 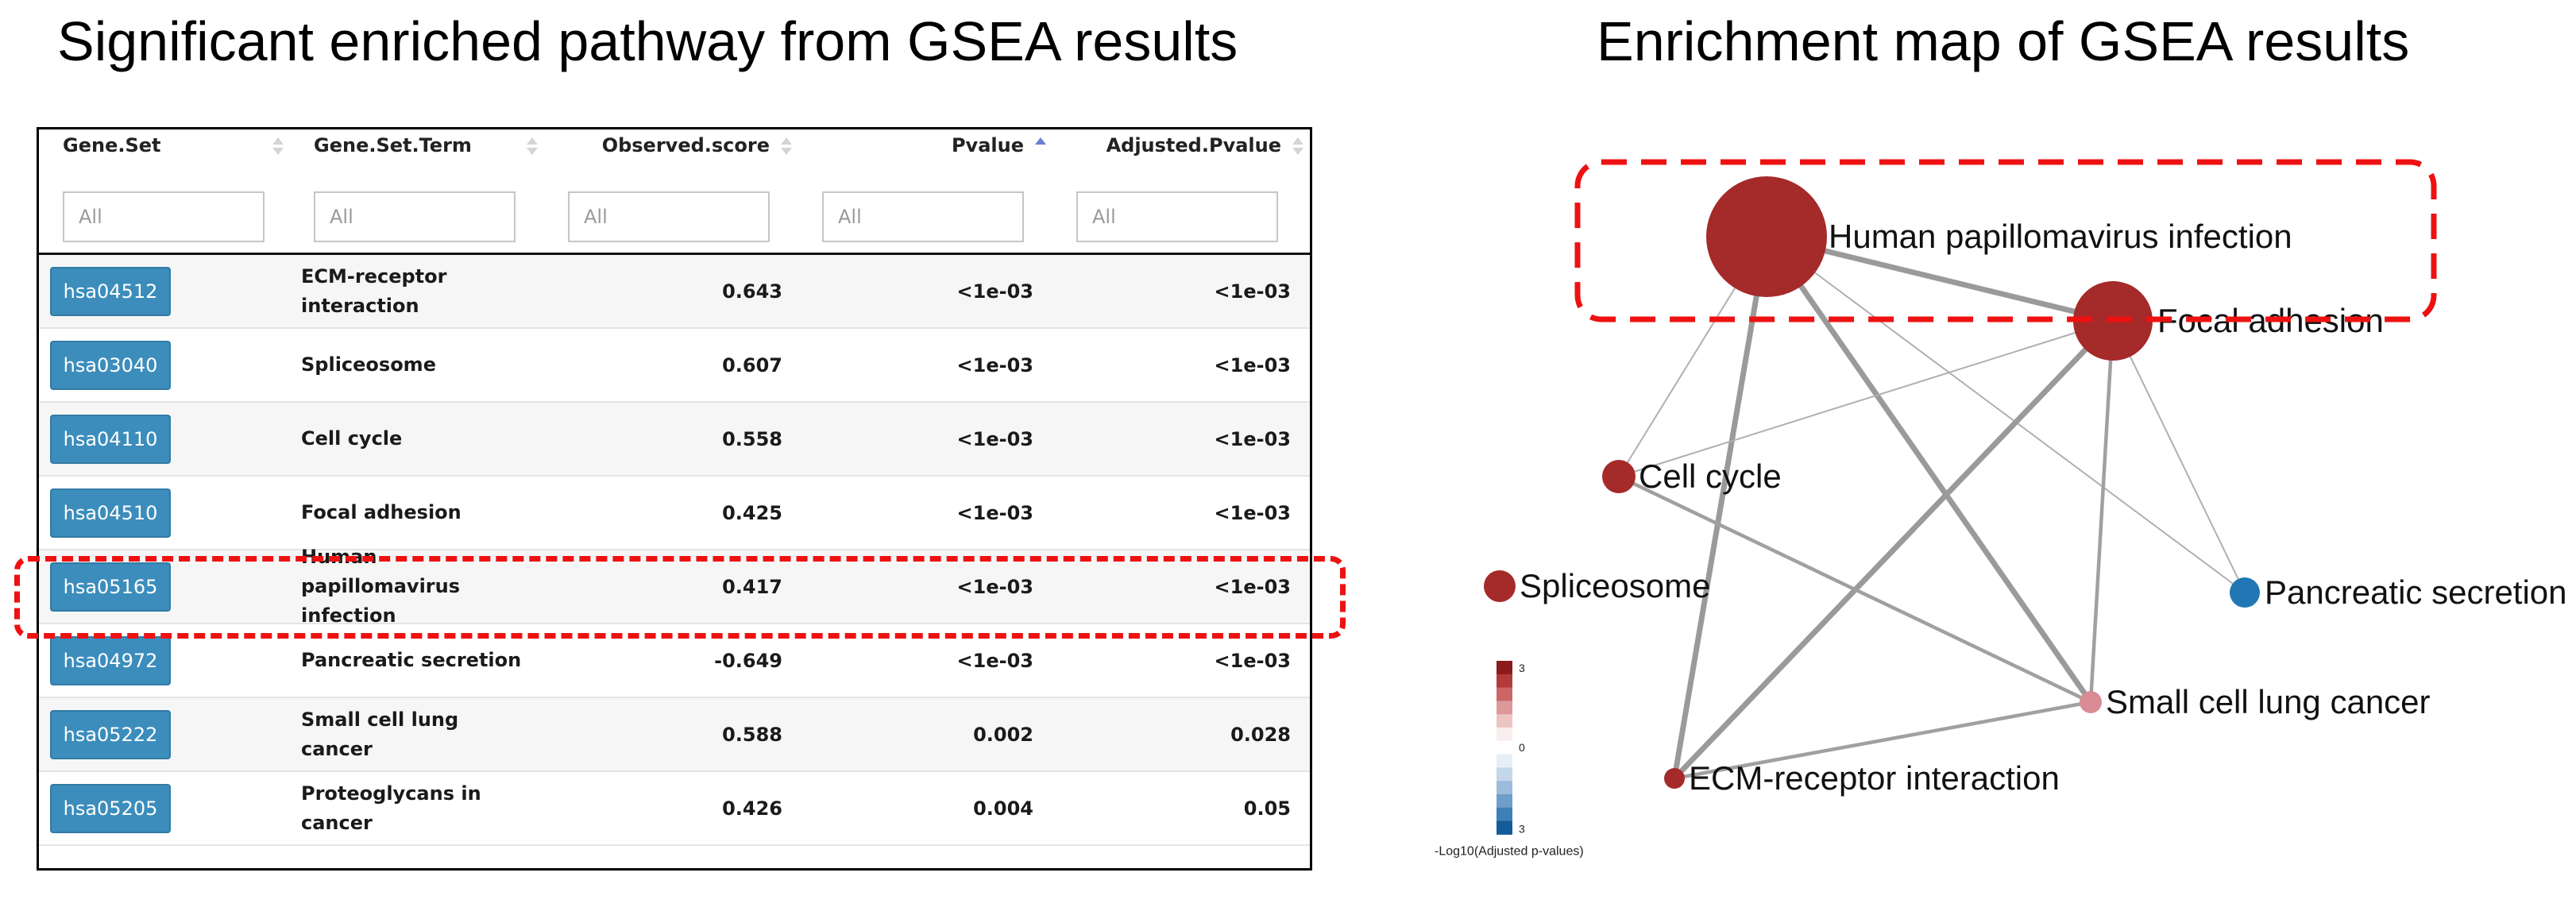 I want to click on gene-set-button: hsa04110, so click(x=110, y=439).